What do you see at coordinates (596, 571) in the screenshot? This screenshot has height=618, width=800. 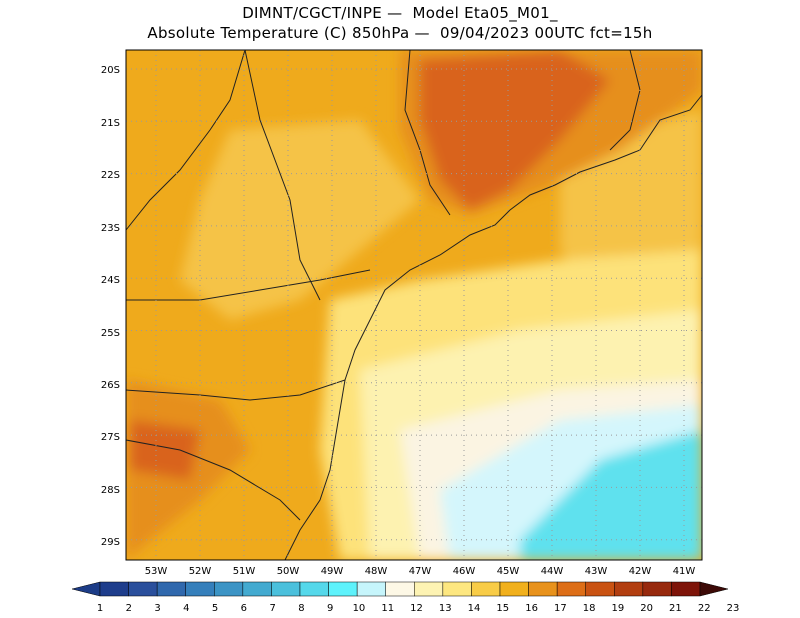 I see `lon-label: 43W` at bounding box center [596, 571].